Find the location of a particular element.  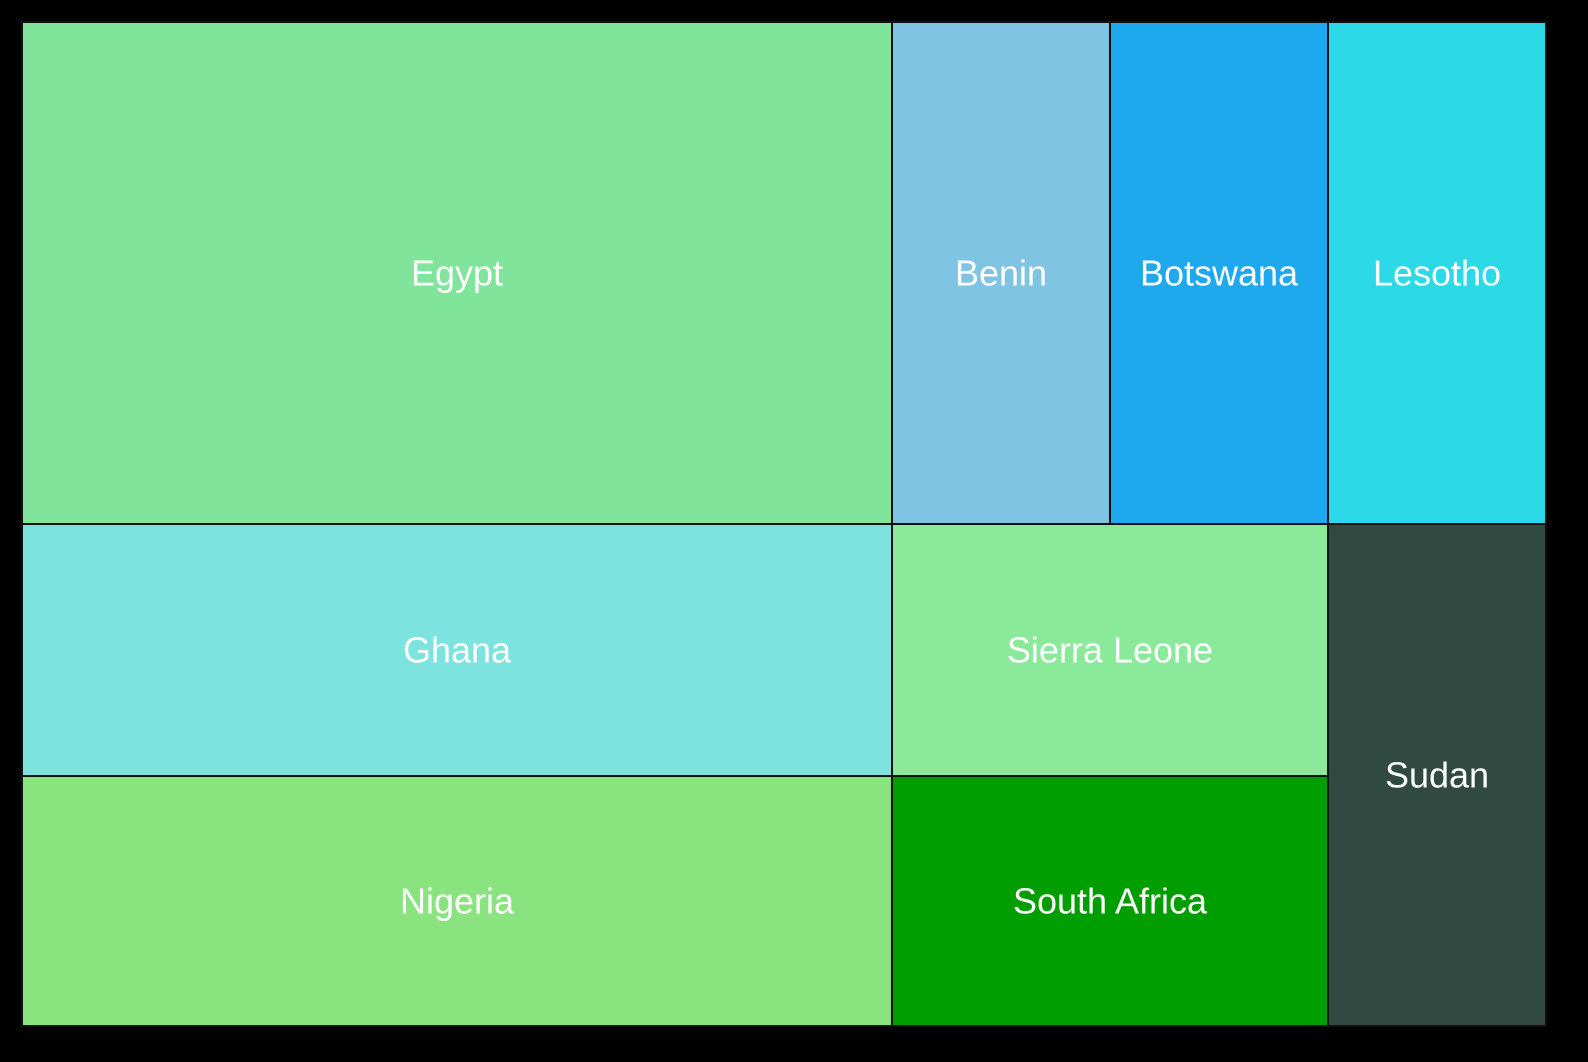

tile-label-benin: Benin is located at coordinates (1001, 273).